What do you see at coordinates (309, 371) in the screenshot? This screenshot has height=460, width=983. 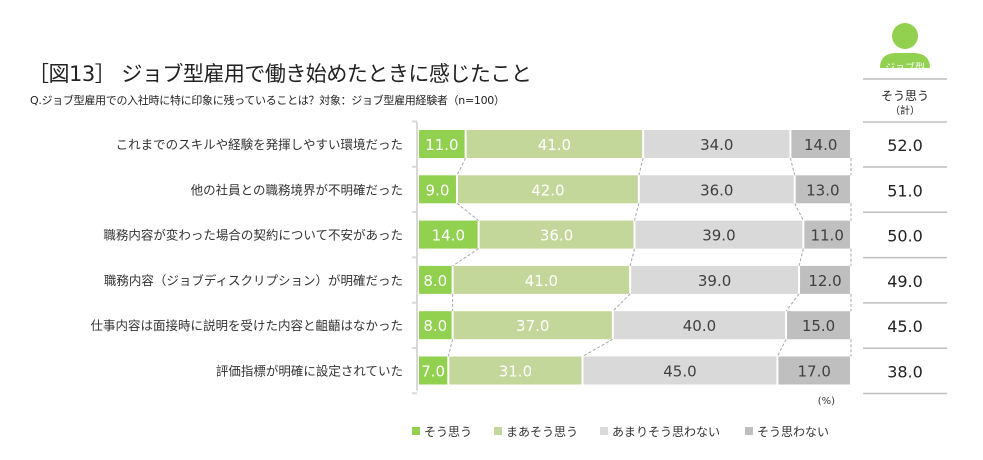 I see `category-label: 評価指標が明確に設定されていた` at bounding box center [309, 371].